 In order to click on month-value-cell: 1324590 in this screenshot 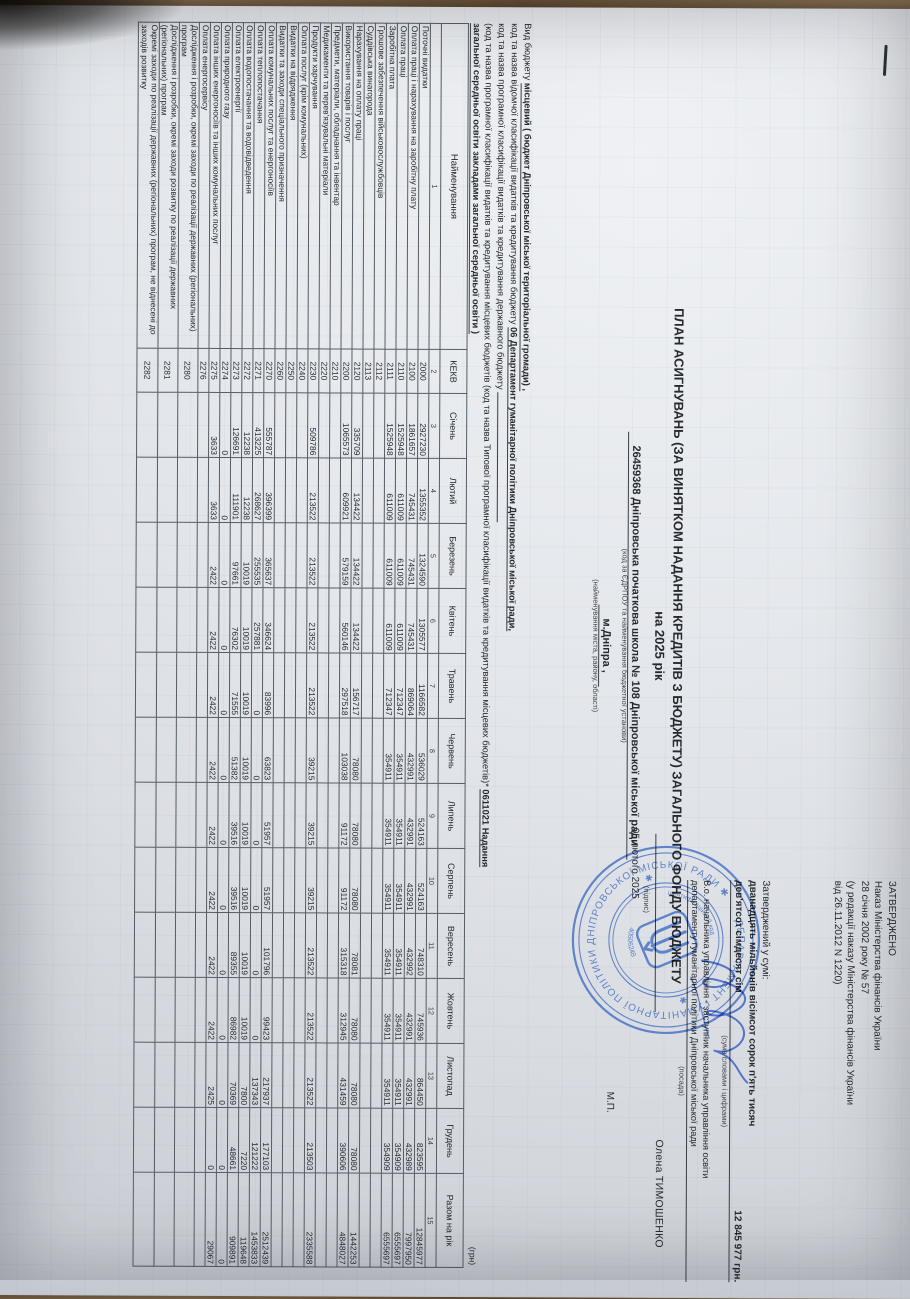, I will do `click(422, 556)`.